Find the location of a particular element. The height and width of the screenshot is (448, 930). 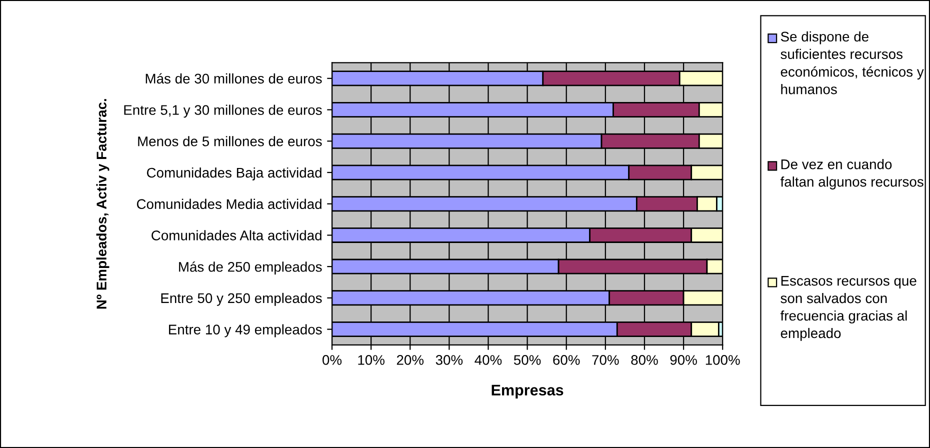

x-tick-label: 50% is located at coordinates (527, 360).